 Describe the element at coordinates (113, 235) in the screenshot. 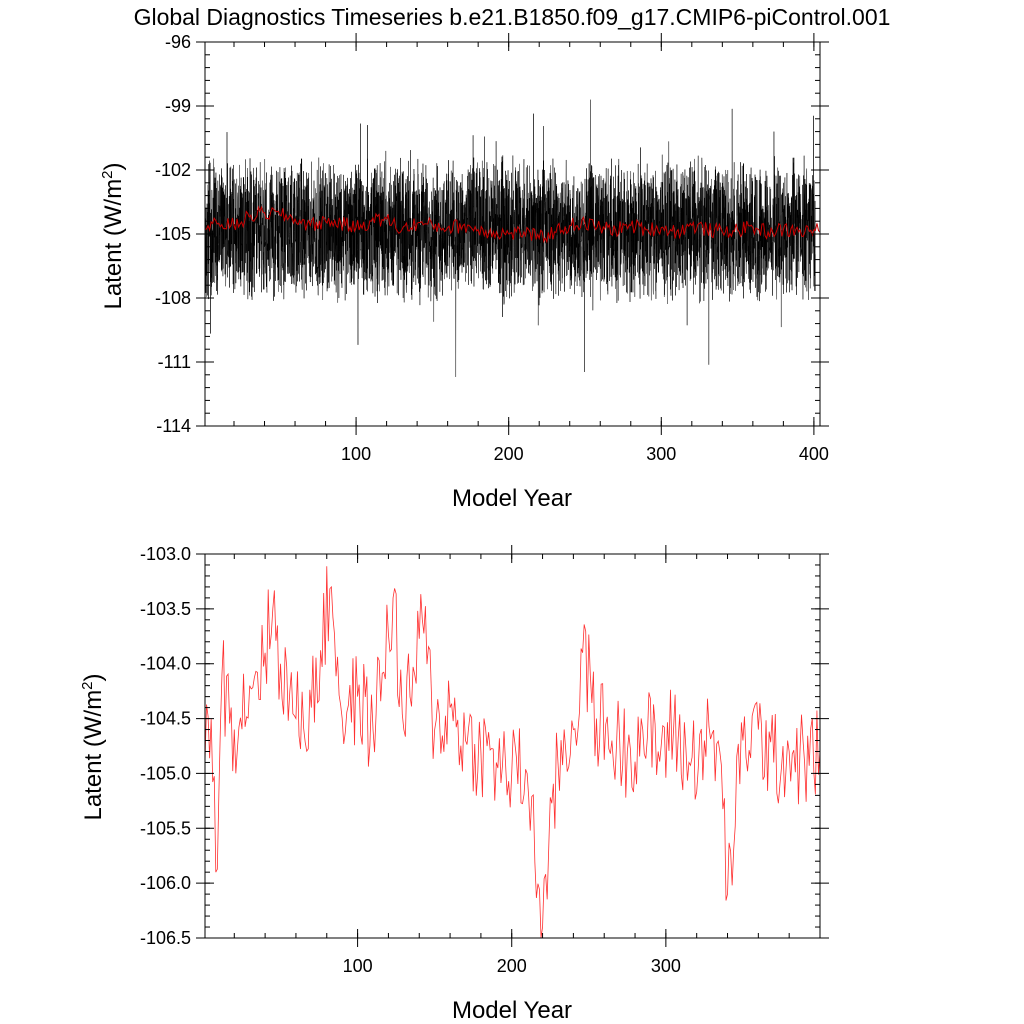

I see `top-y-axis-label: Latent (W/m2)` at that location.